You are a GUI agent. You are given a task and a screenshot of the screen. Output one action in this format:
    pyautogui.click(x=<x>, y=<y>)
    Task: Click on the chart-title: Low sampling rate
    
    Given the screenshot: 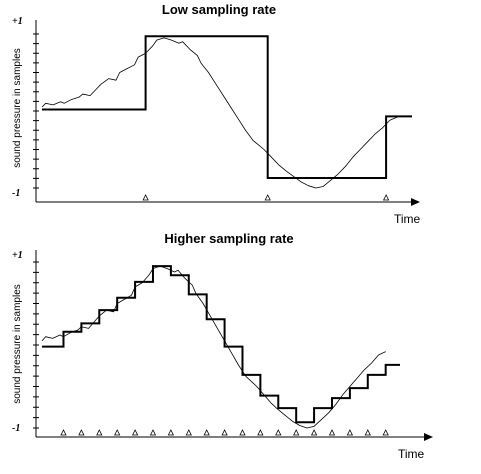 What is the action you would take?
    pyautogui.click(x=219, y=9)
    